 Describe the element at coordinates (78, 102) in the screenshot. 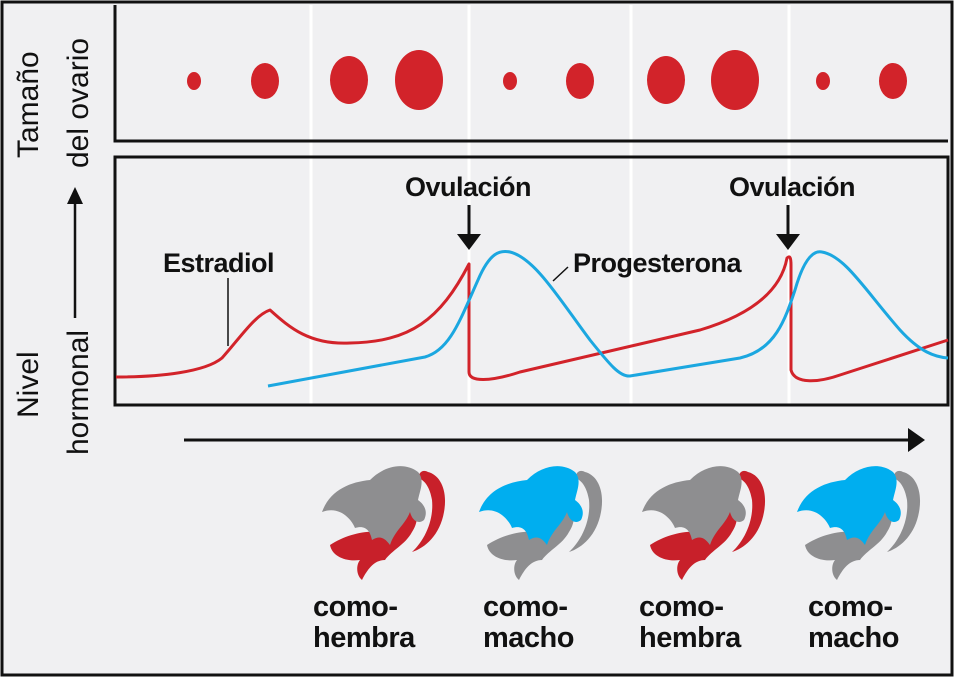

I see `ovary-axis-label-line2: del ovario` at that location.